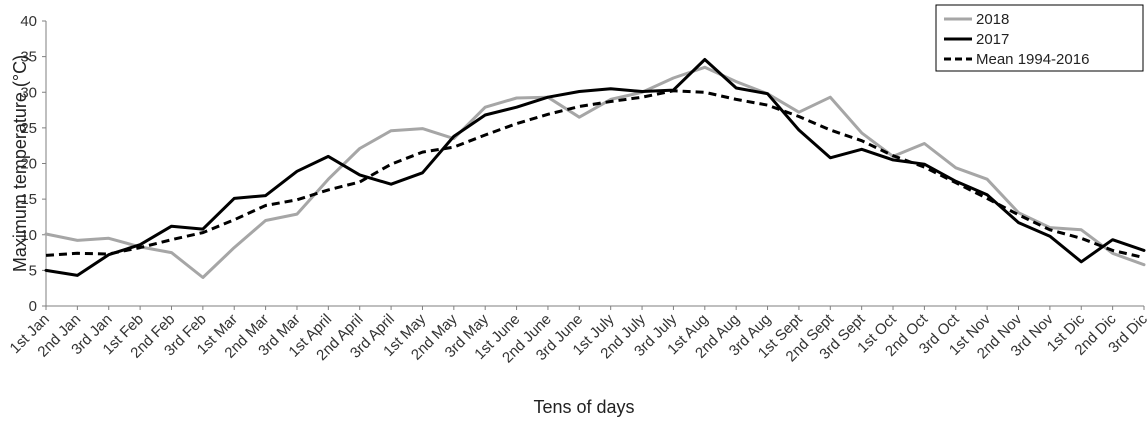 This screenshot has height=422, width=1148. What do you see at coordinates (1032, 59) in the screenshot?
I see `legend-label-2: Mean 1994-2016` at bounding box center [1032, 59].